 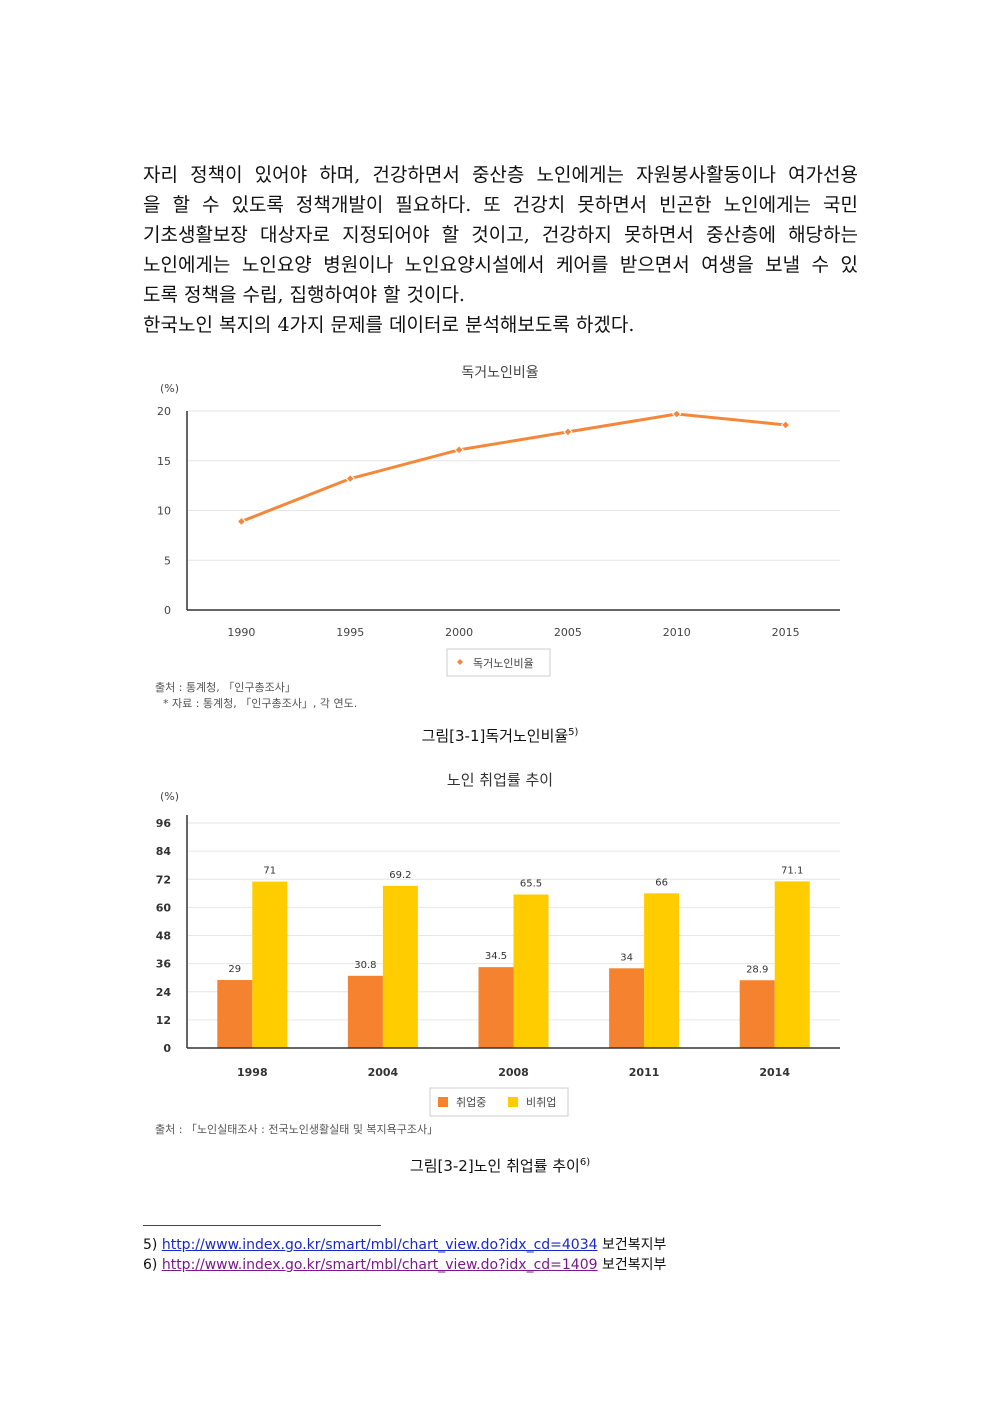 I want to click on chart2-data-label: 29, so click(x=234, y=969).